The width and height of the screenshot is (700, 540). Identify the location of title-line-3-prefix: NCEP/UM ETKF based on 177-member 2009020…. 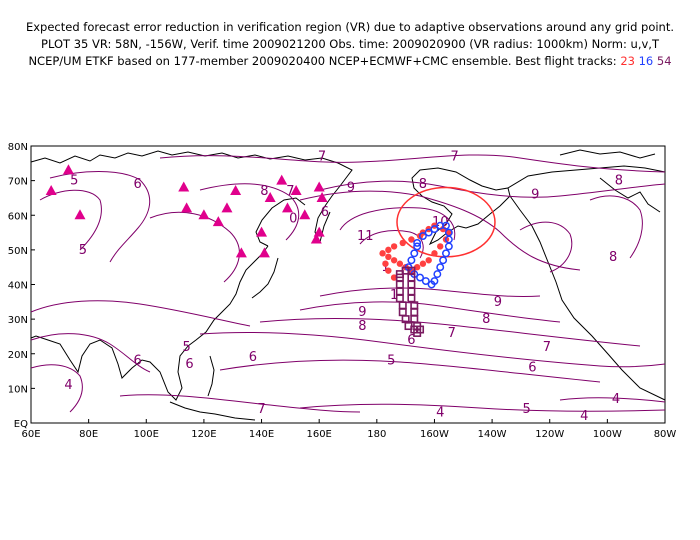
(322, 61).